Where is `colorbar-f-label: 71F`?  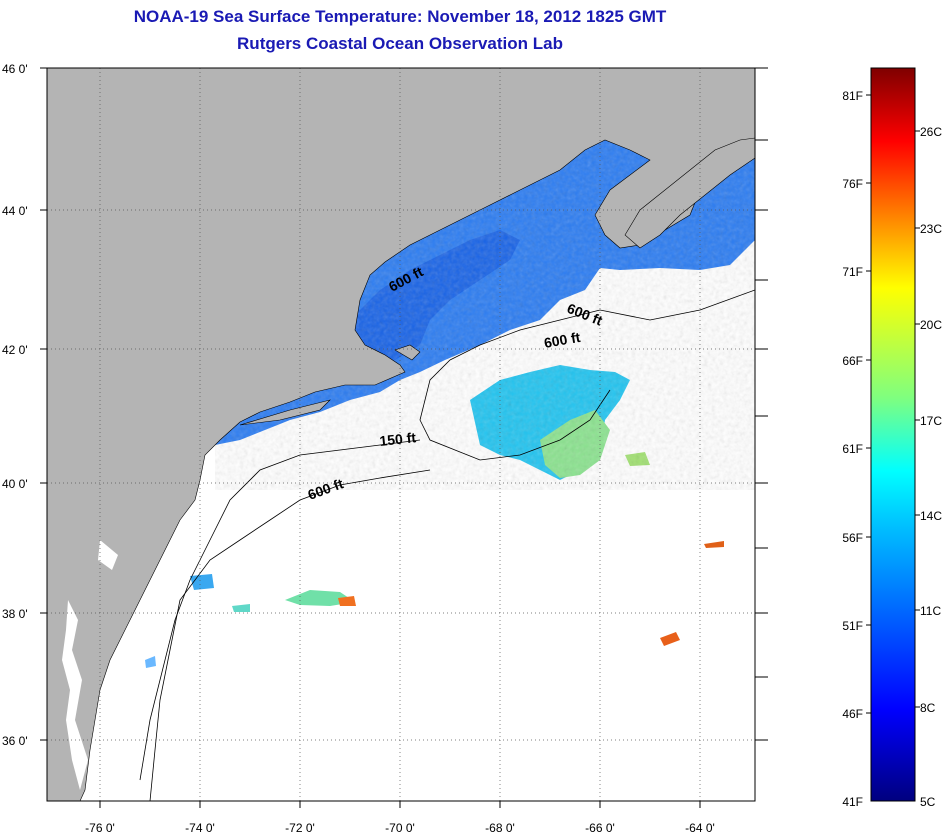
colorbar-f-label: 71F is located at coordinates (852, 272).